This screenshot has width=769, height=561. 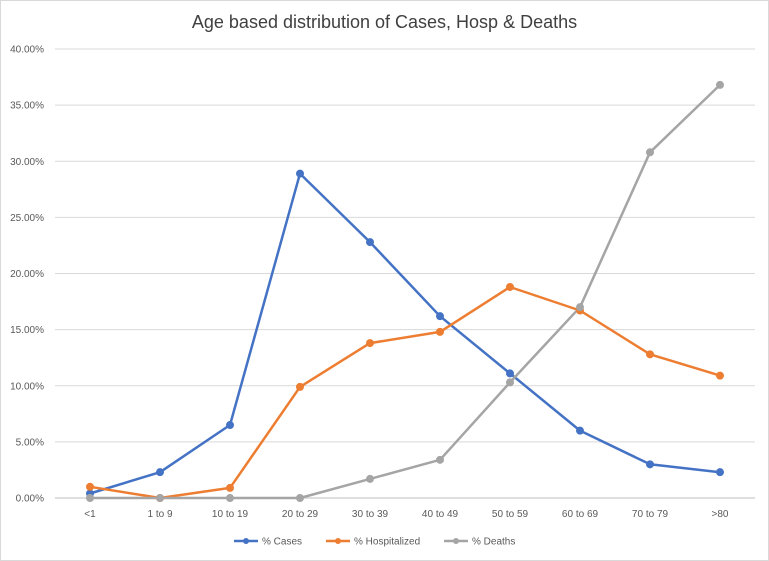 I want to click on x-tick-label: 20 to 29, so click(x=300, y=514).